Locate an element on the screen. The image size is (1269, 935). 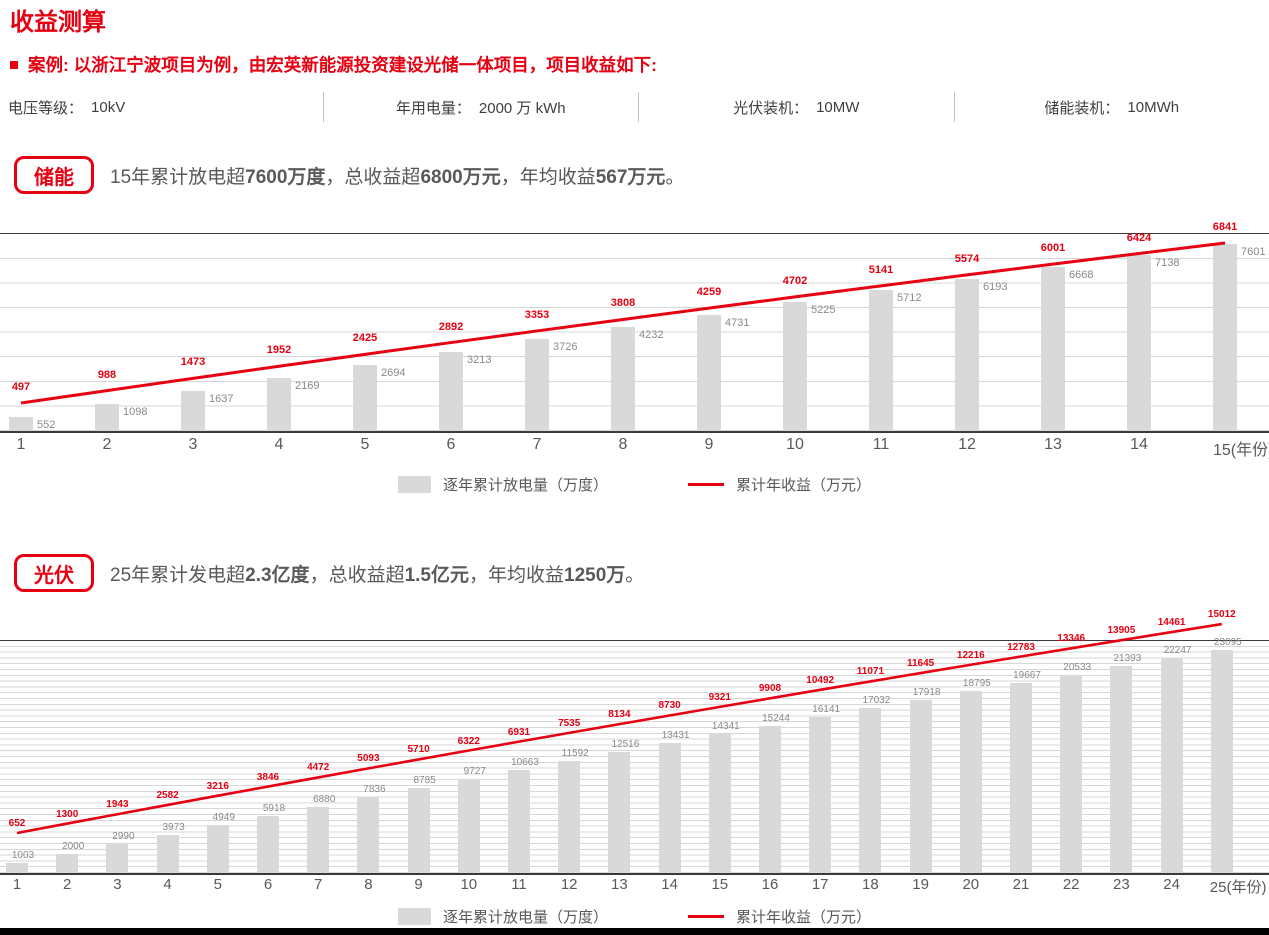
line-value-label: 988 is located at coordinates (107, 374).